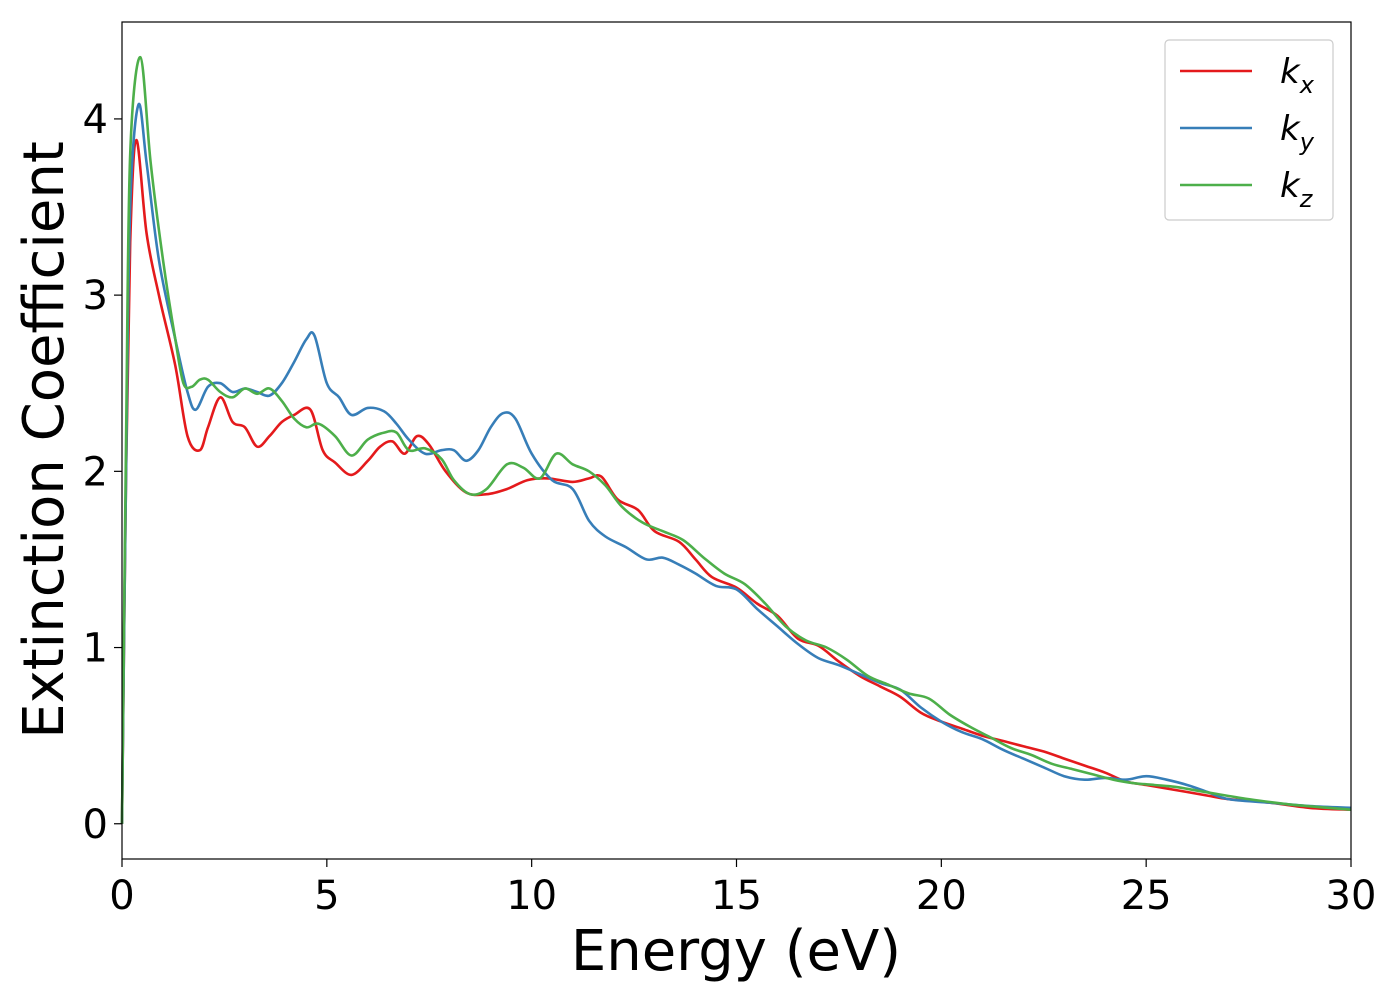  I want to click on legend-label-kx: kx, so click(1297, 75).